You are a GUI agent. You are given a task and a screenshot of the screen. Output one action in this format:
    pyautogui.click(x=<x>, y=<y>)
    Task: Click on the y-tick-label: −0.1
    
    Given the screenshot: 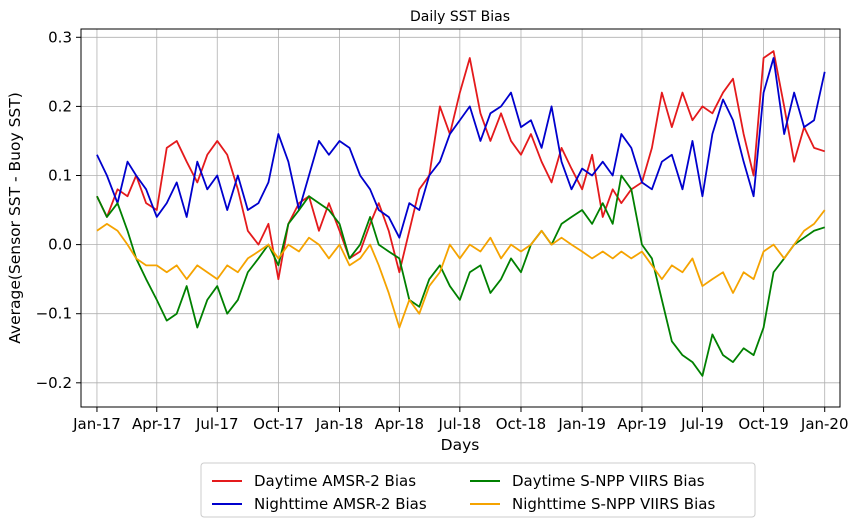 What is the action you would take?
    pyautogui.click(x=54, y=314)
    